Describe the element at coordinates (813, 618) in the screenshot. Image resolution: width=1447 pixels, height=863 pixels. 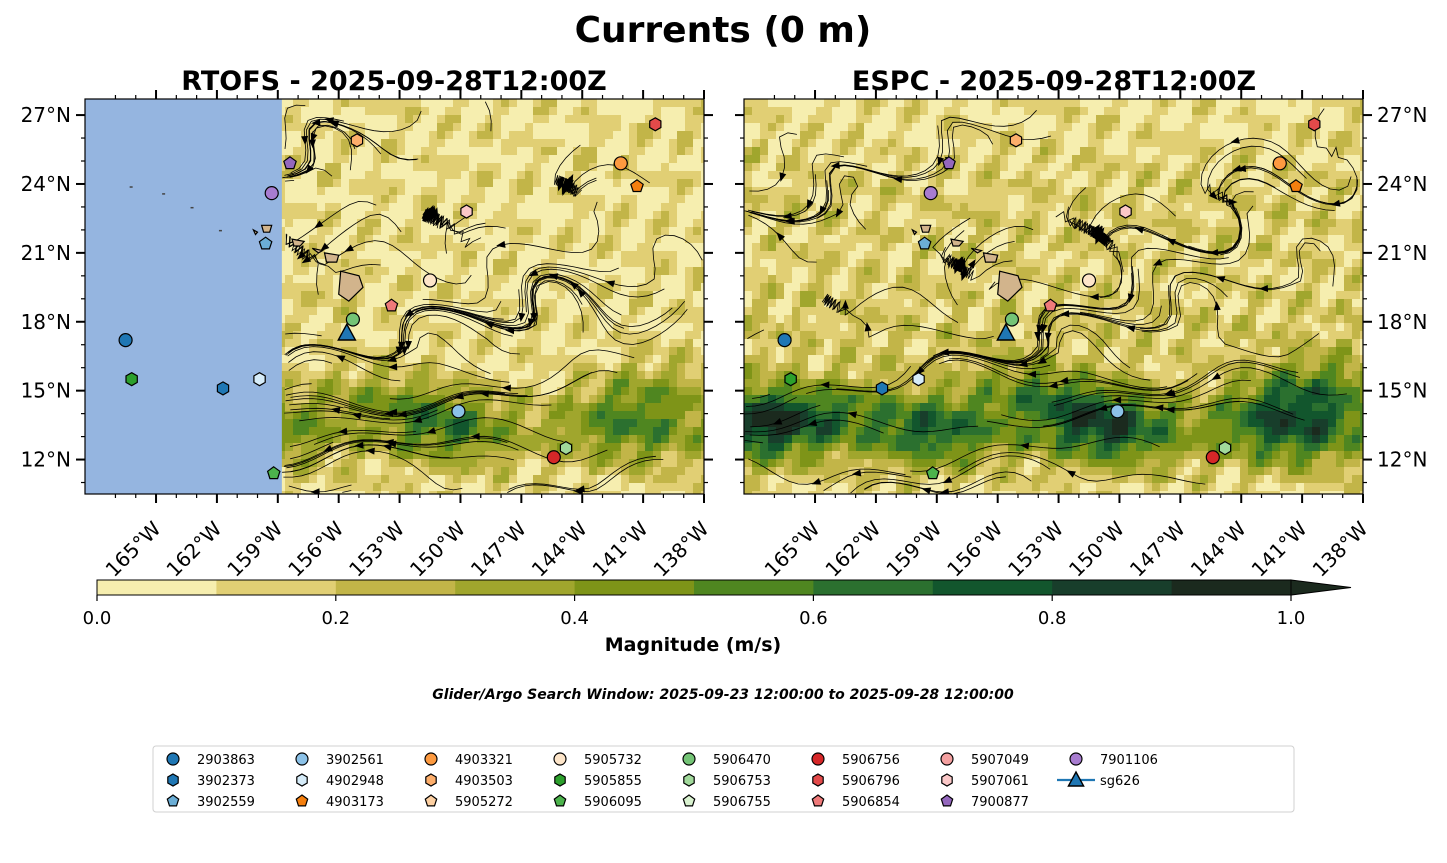
I see `colorbar-tick-label: 0.6` at that location.